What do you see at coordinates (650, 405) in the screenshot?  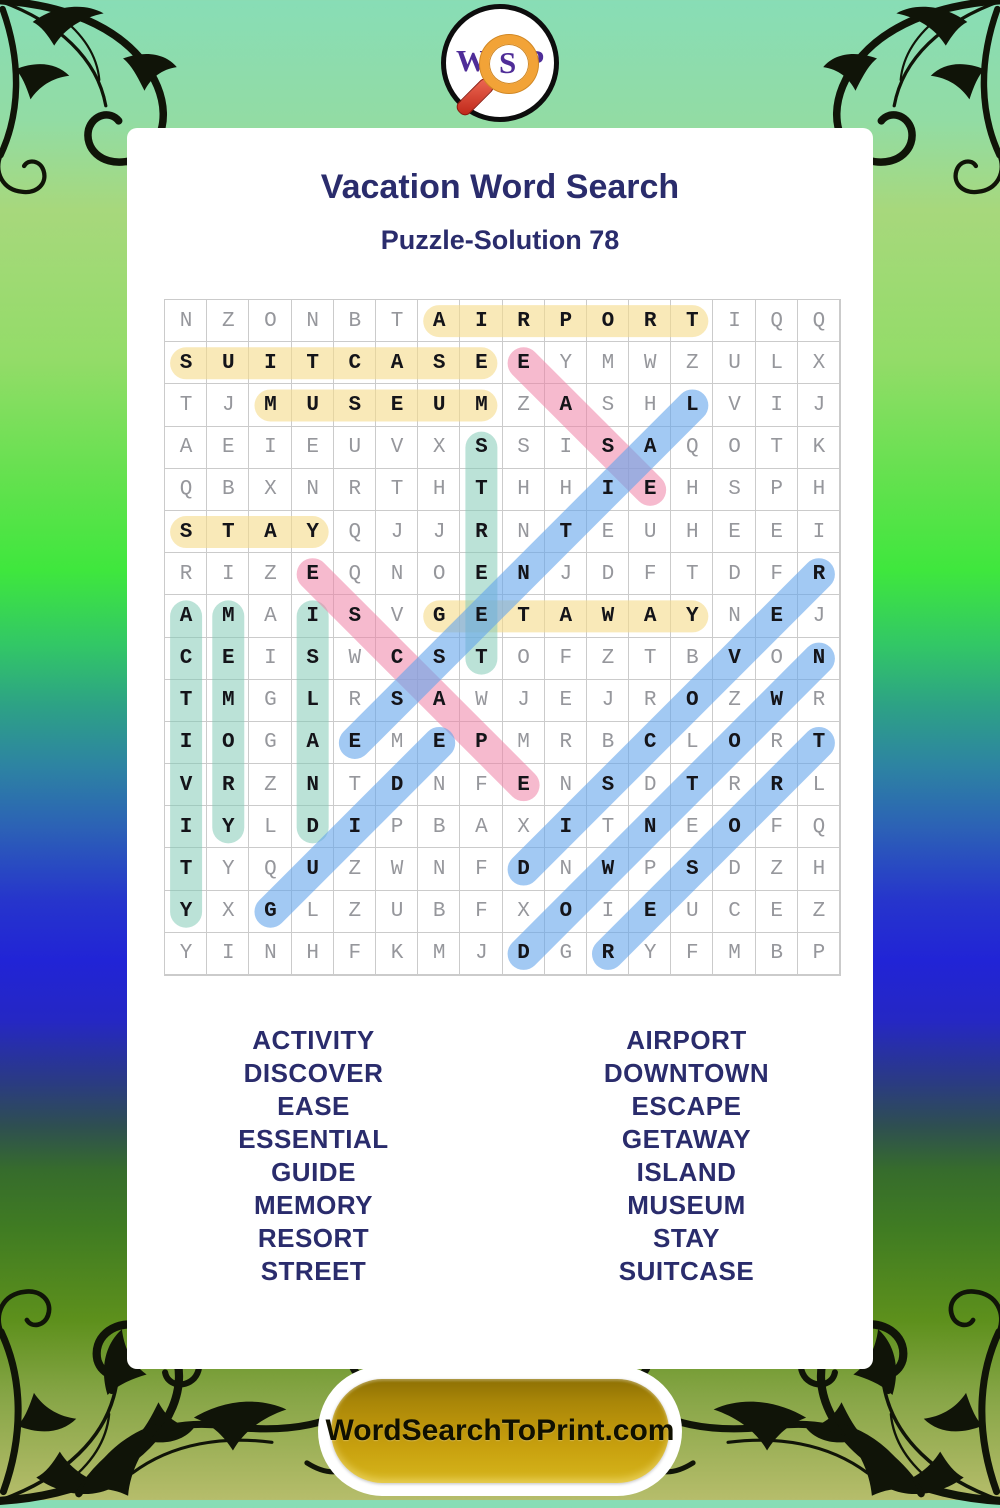 I see `grid-cell: H` at bounding box center [650, 405].